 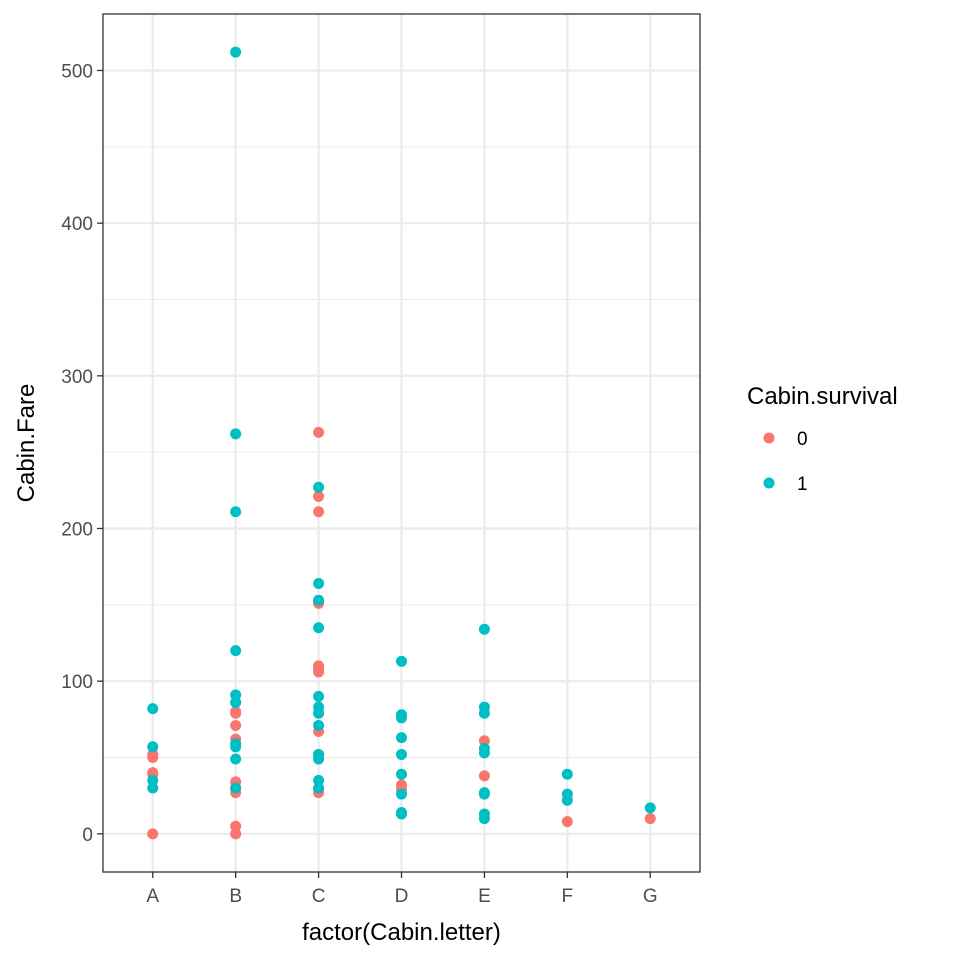 I want to click on x-tick-label: E, so click(x=484, y=896).